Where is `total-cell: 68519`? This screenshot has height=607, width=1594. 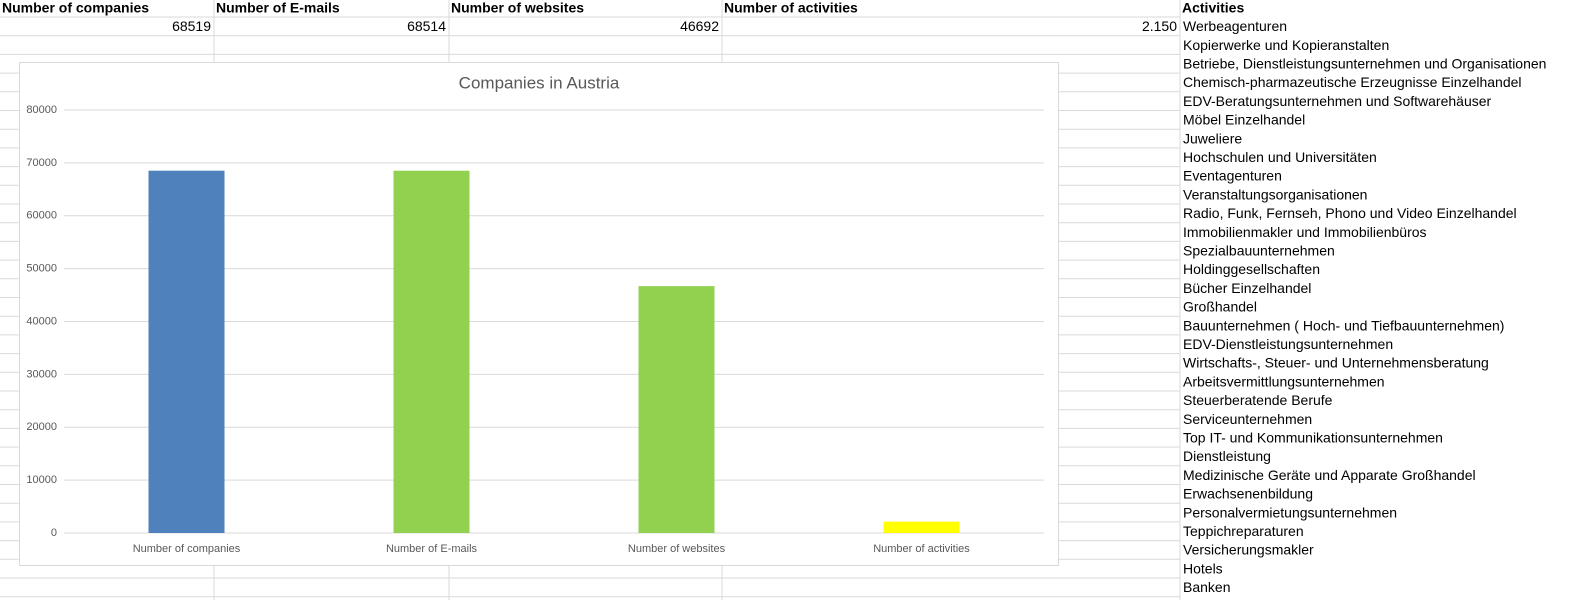 total-cell: 68519 is located at coordinates (191, 26).